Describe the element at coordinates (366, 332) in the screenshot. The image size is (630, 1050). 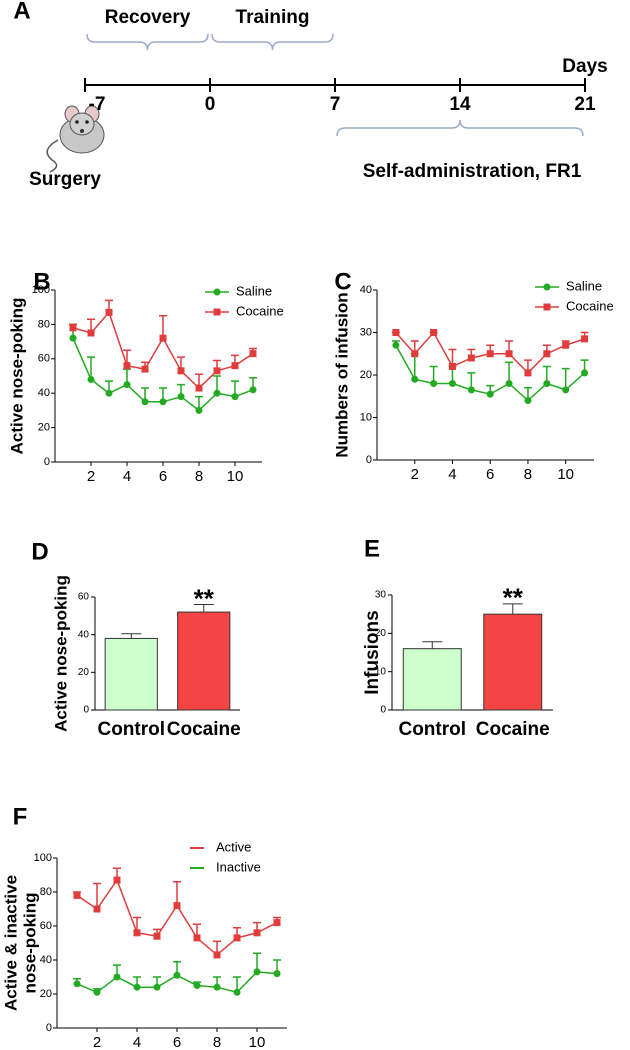
I see `y-tick-label: 30` at that location.